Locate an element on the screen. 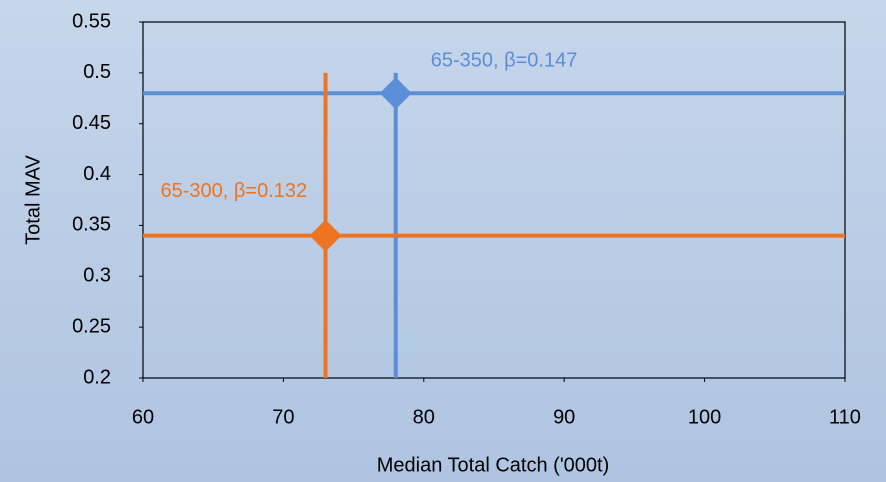  x-tick-label: 110 is located at coordinates (845, 417).